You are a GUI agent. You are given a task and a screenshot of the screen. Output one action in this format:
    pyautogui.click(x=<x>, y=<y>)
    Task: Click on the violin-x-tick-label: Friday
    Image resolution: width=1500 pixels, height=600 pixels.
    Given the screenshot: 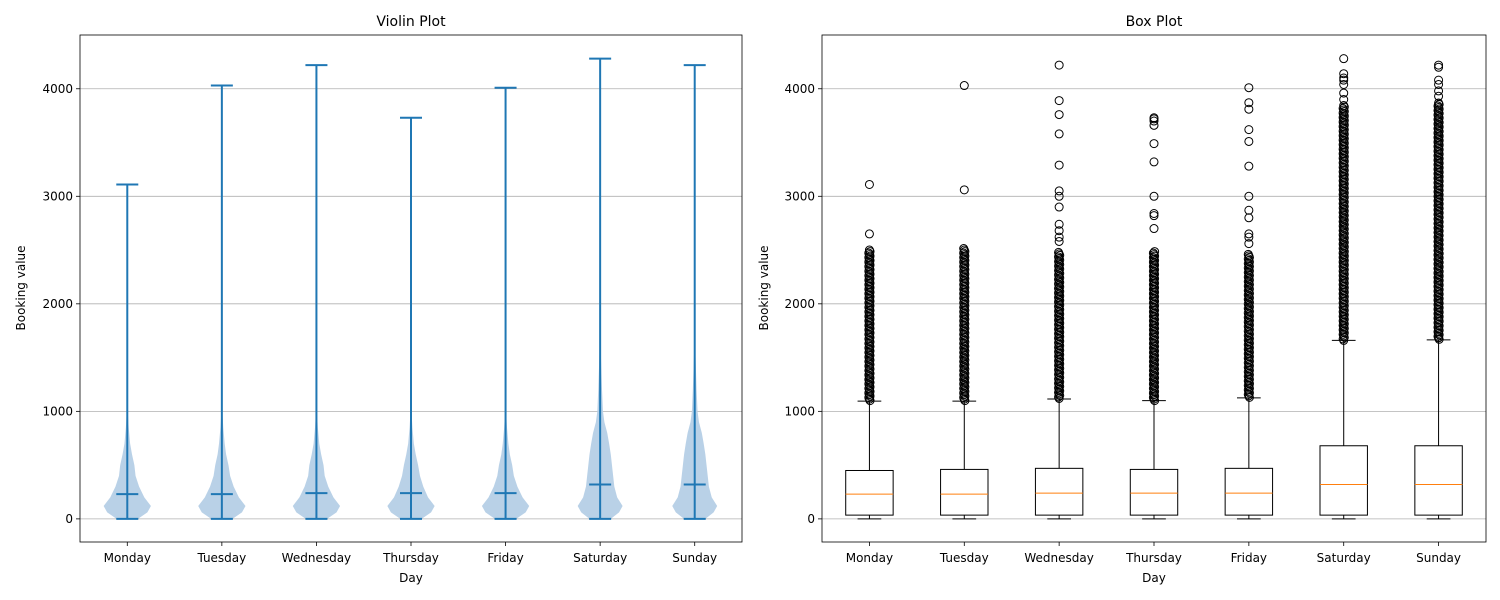 What is the action you would take?
    pyautogui.click(x=505, y=558)
    